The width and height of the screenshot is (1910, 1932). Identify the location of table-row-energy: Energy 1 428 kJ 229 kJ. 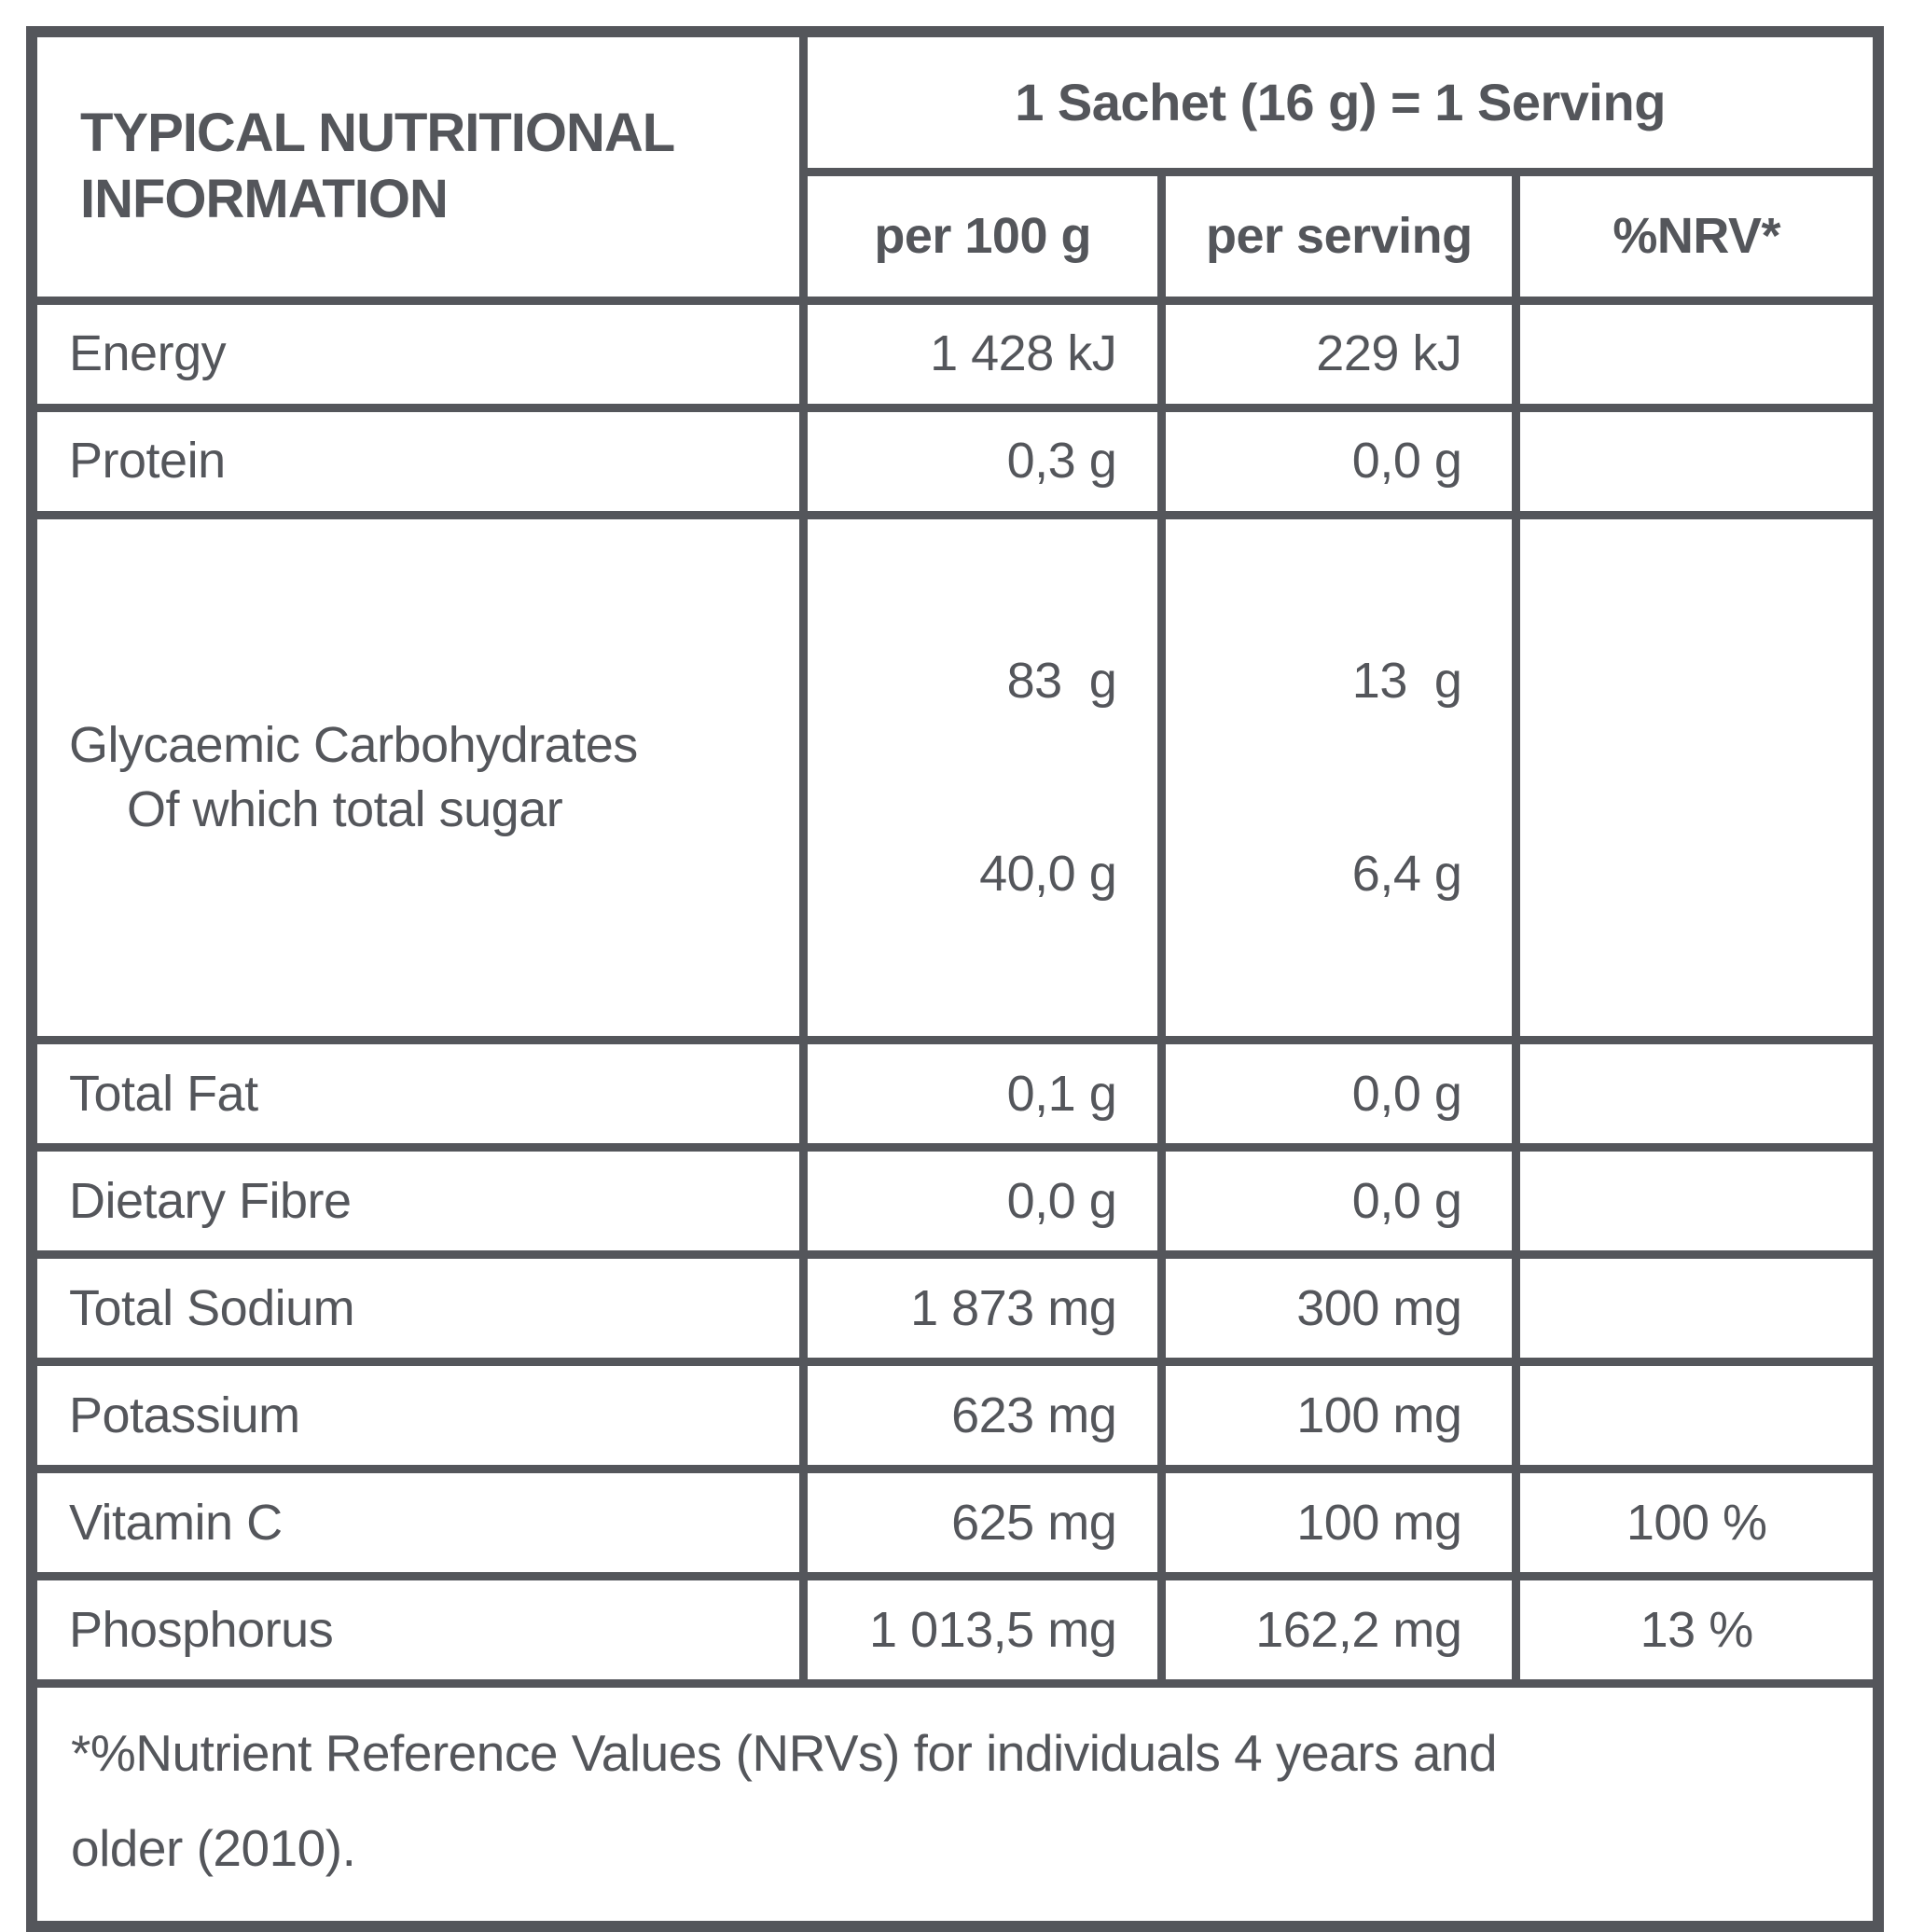
(955, 354).